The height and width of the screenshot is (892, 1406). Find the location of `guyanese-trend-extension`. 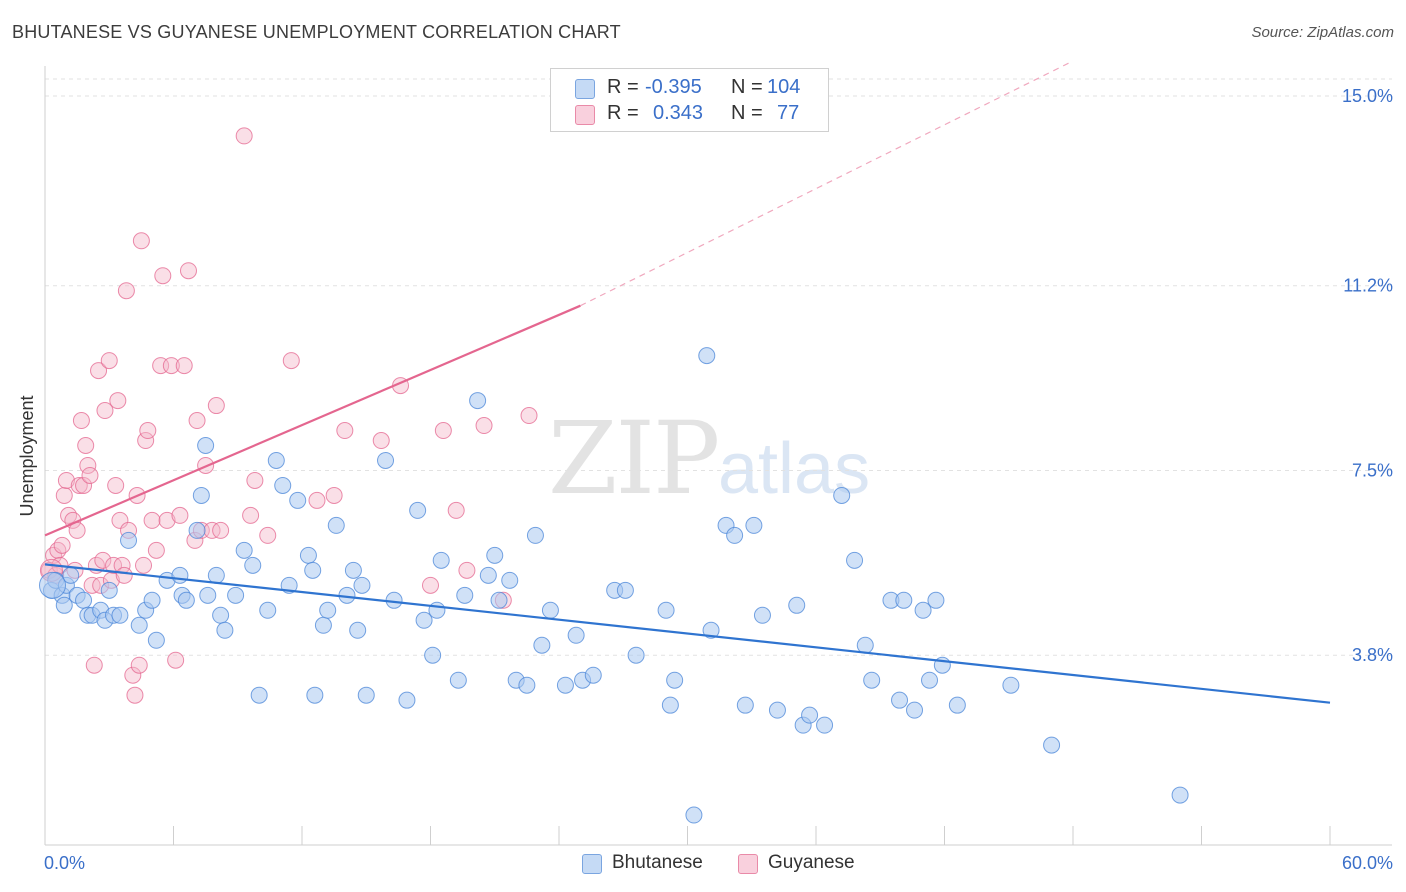

guyanese-trend-extension is located at coordinates (827, 183).